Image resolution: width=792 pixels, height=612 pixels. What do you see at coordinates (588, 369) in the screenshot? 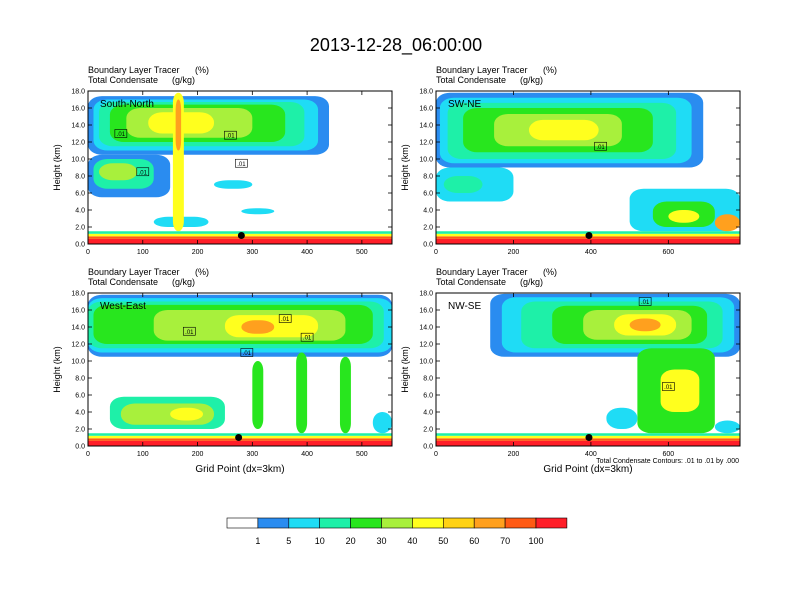
I see `plot-area: .01 .01 NW-SE` at bounding box center [588, 369].